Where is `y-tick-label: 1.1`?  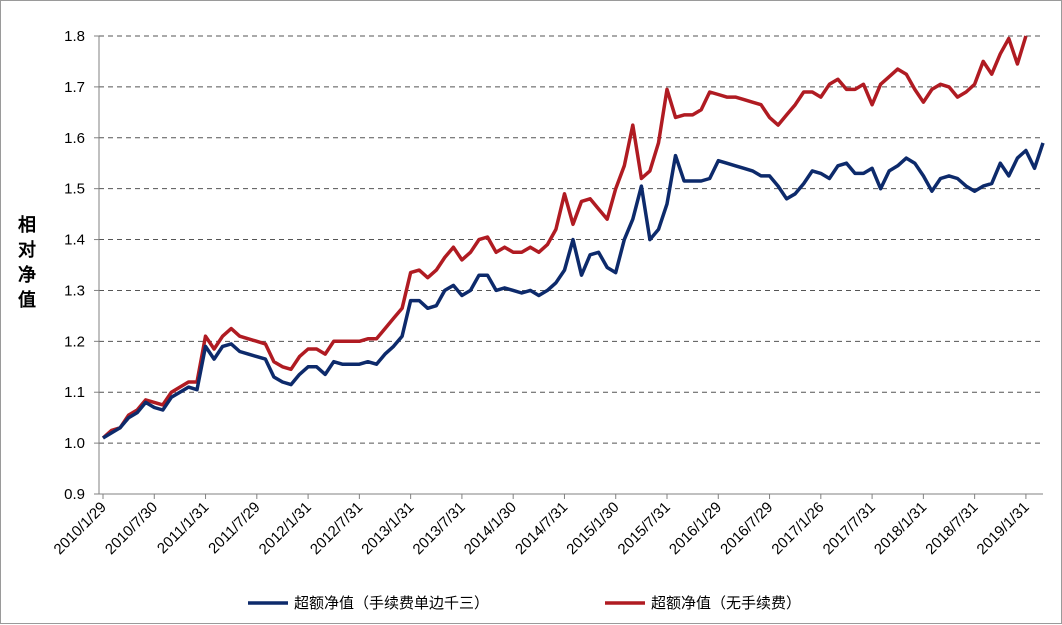
y-tick-label: 1.1 is located at coordinates (74, 392).